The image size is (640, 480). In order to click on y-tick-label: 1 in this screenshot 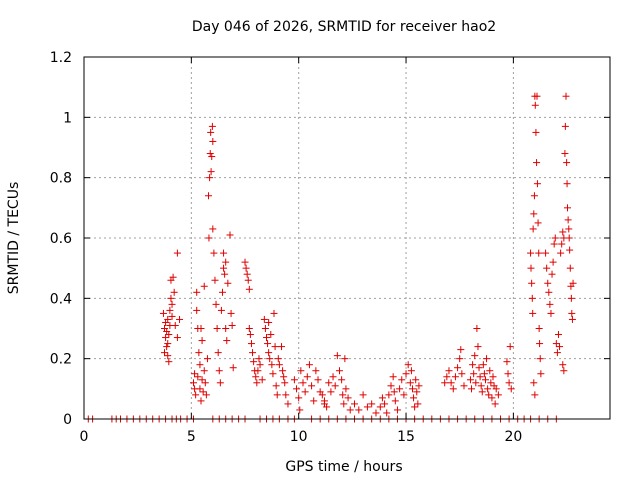, I will do `click(67, 118)`.